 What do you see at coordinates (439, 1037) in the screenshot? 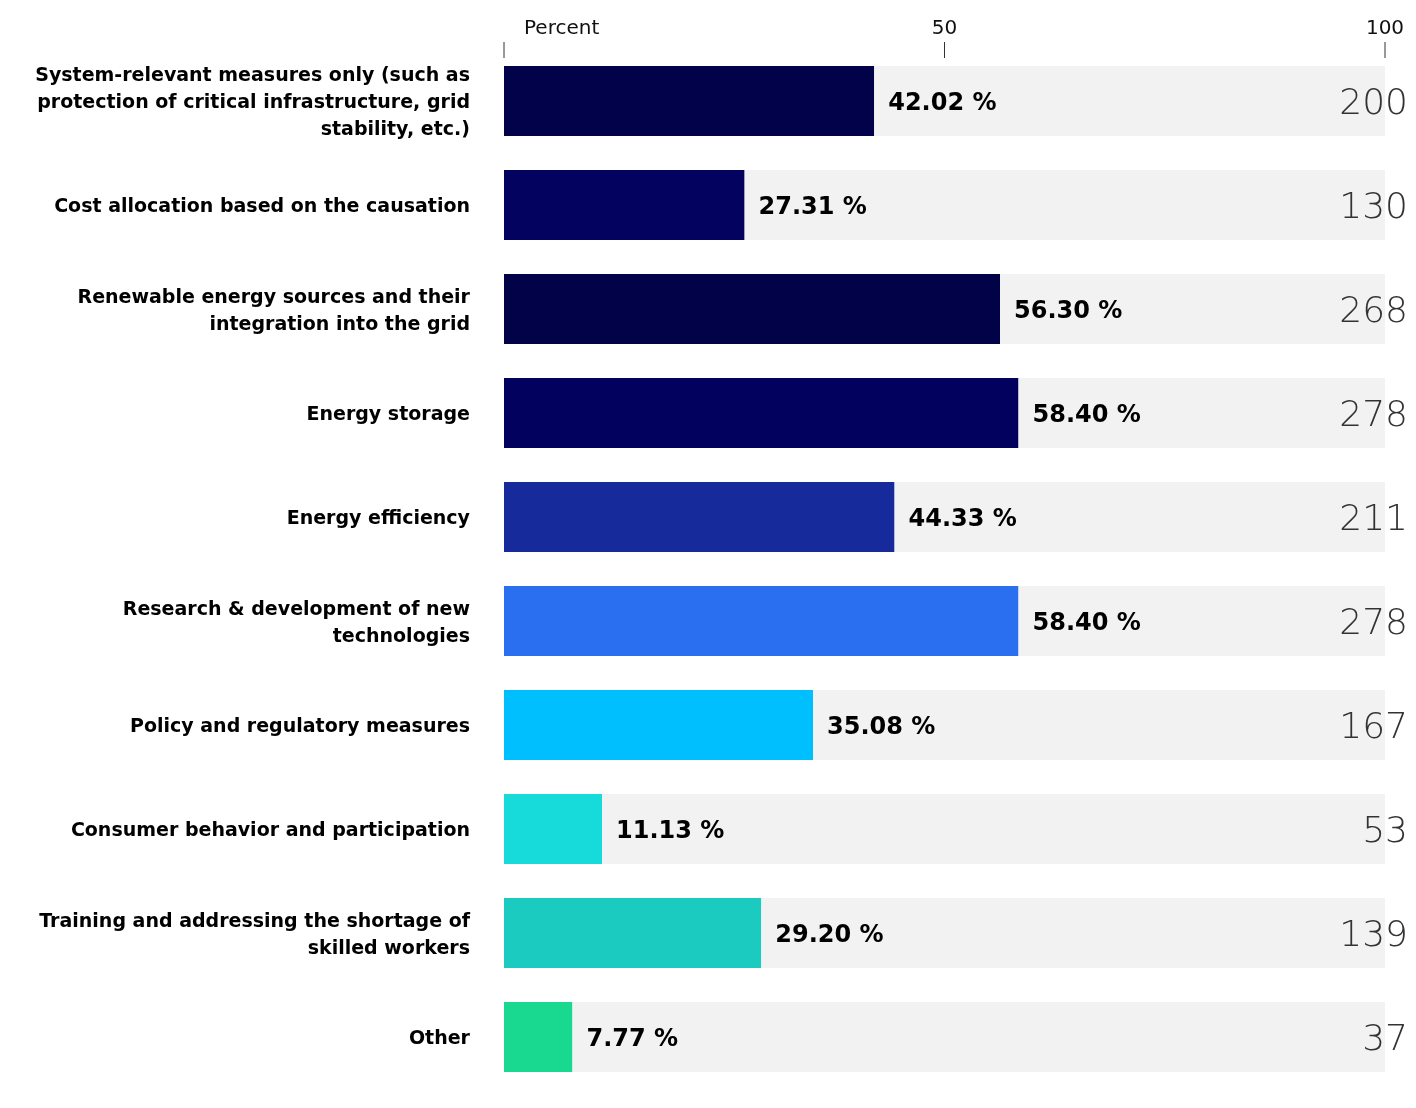
I see `y-tick-label: Other` at bounding box center [439, 1037].